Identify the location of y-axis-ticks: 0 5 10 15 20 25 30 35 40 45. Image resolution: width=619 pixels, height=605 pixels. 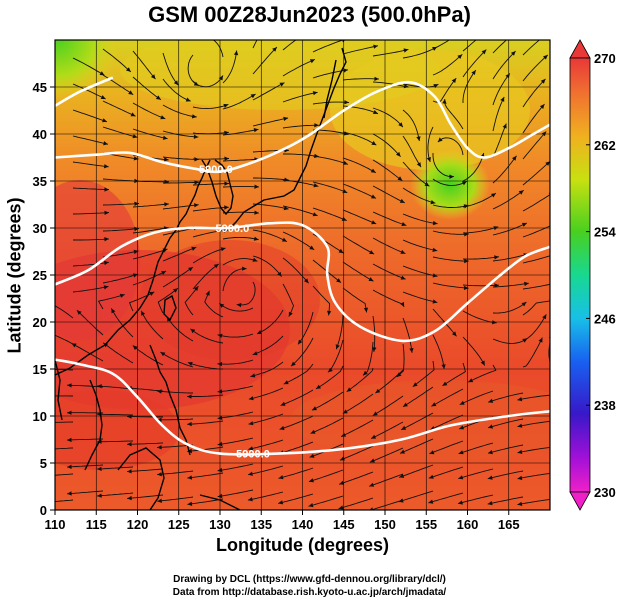
(44, 299).